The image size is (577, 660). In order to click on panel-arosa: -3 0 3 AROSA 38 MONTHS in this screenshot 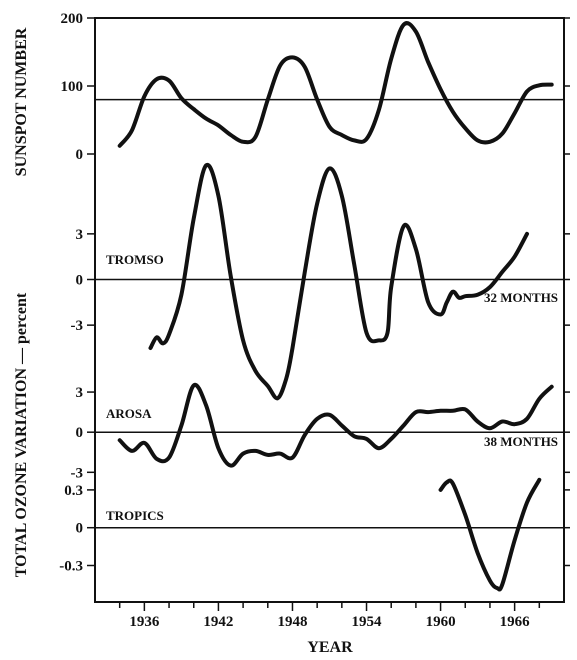, I will do `click(320, 431)`.